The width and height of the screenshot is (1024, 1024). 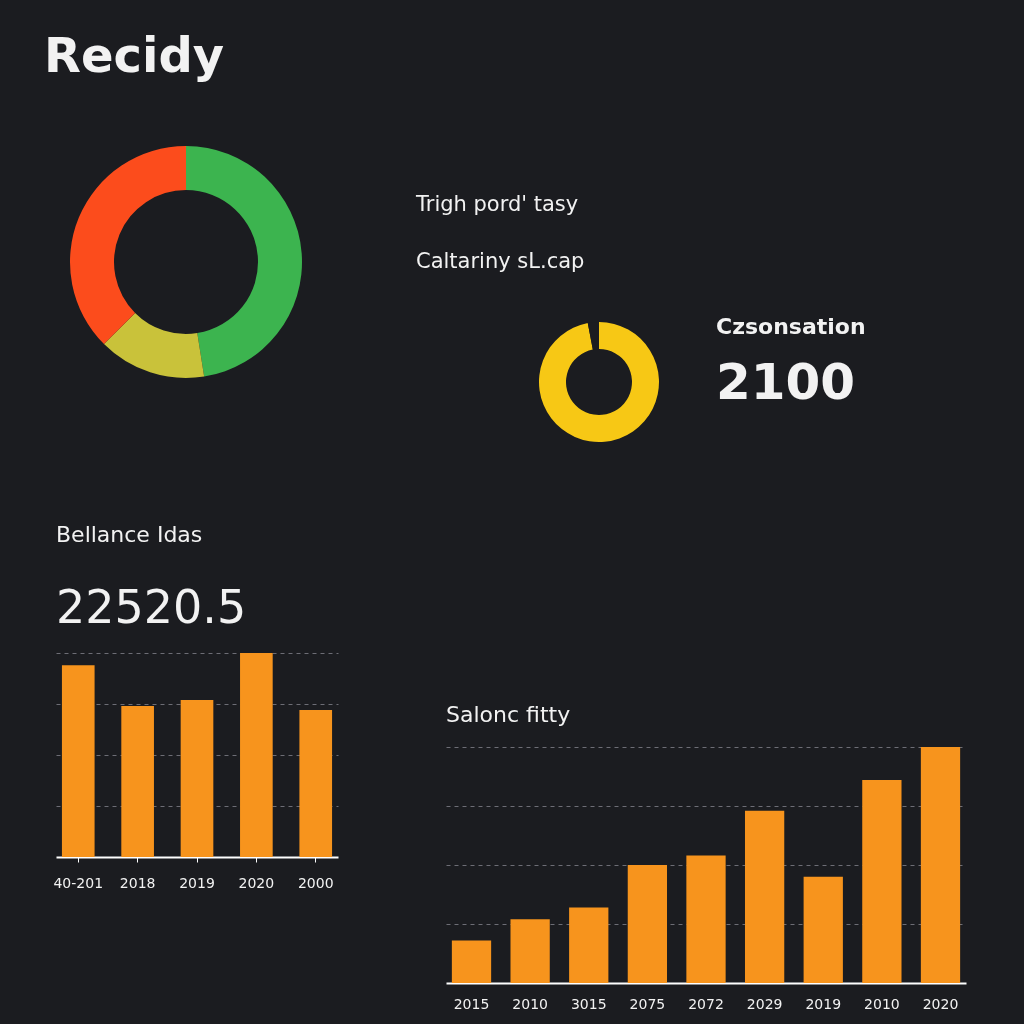 What do you see at coordinates (137, 882) in the screenshot?
I see `x-tick-label: 2018` at bounding box center [137, 882].